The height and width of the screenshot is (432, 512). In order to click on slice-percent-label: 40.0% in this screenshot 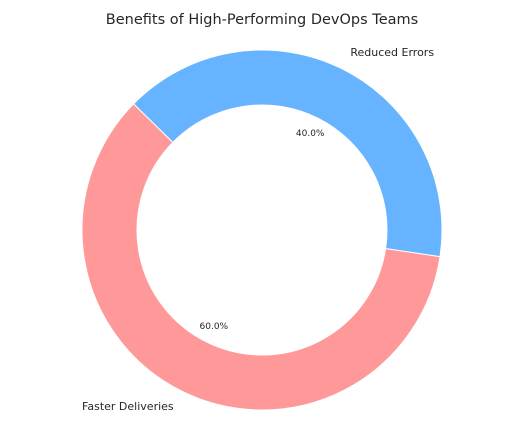, I will do `click(310, 134)`.